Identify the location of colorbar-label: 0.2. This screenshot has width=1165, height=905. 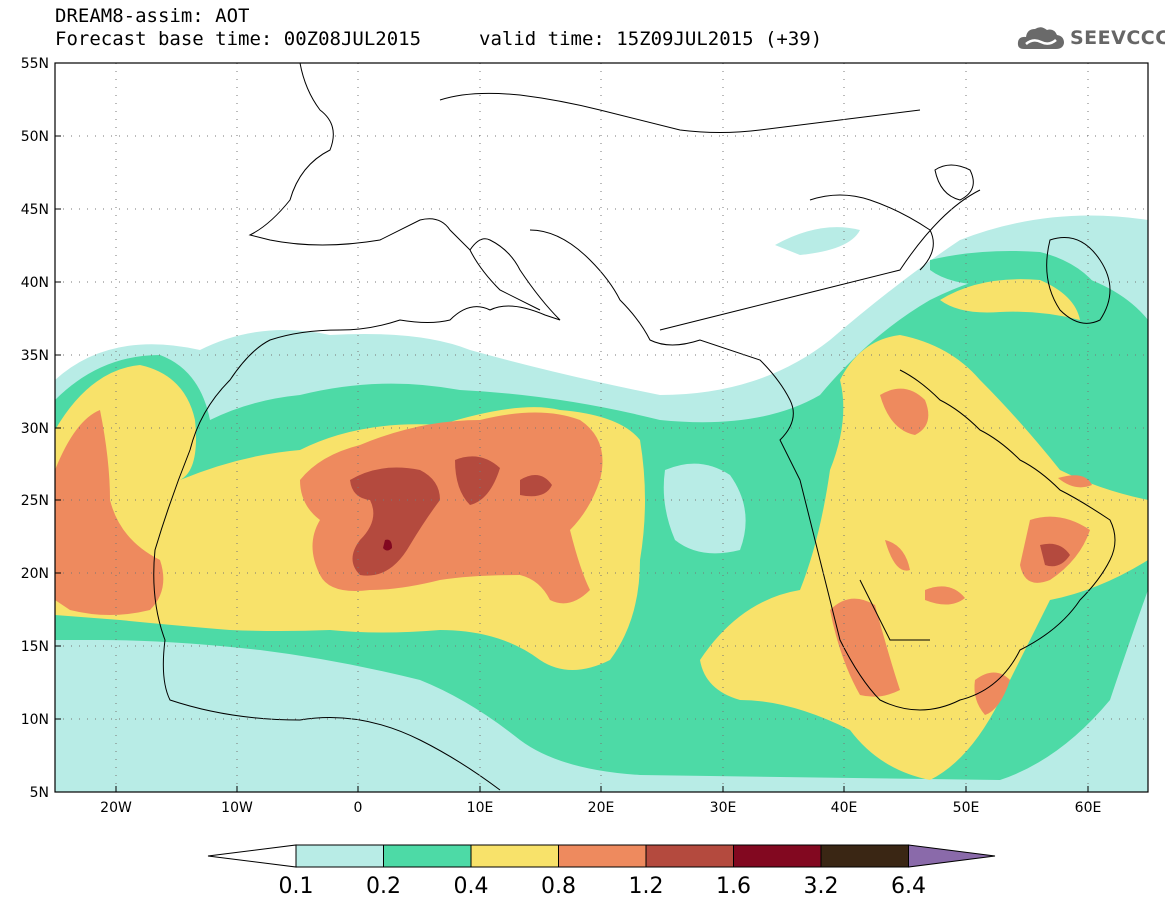
(383, 886).